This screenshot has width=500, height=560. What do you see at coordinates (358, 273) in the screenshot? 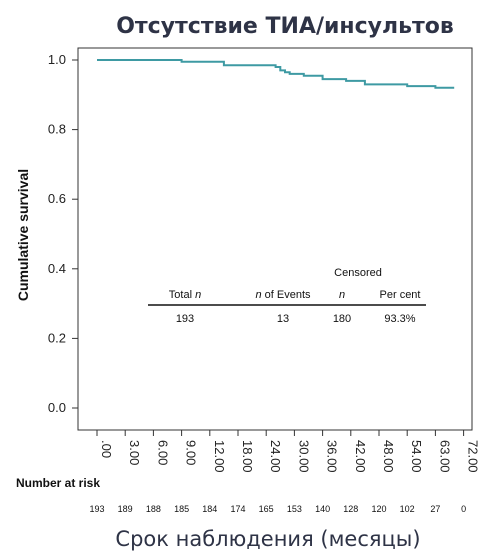
I see `inset-header-group: Censored` at bounding box center [358, 273].